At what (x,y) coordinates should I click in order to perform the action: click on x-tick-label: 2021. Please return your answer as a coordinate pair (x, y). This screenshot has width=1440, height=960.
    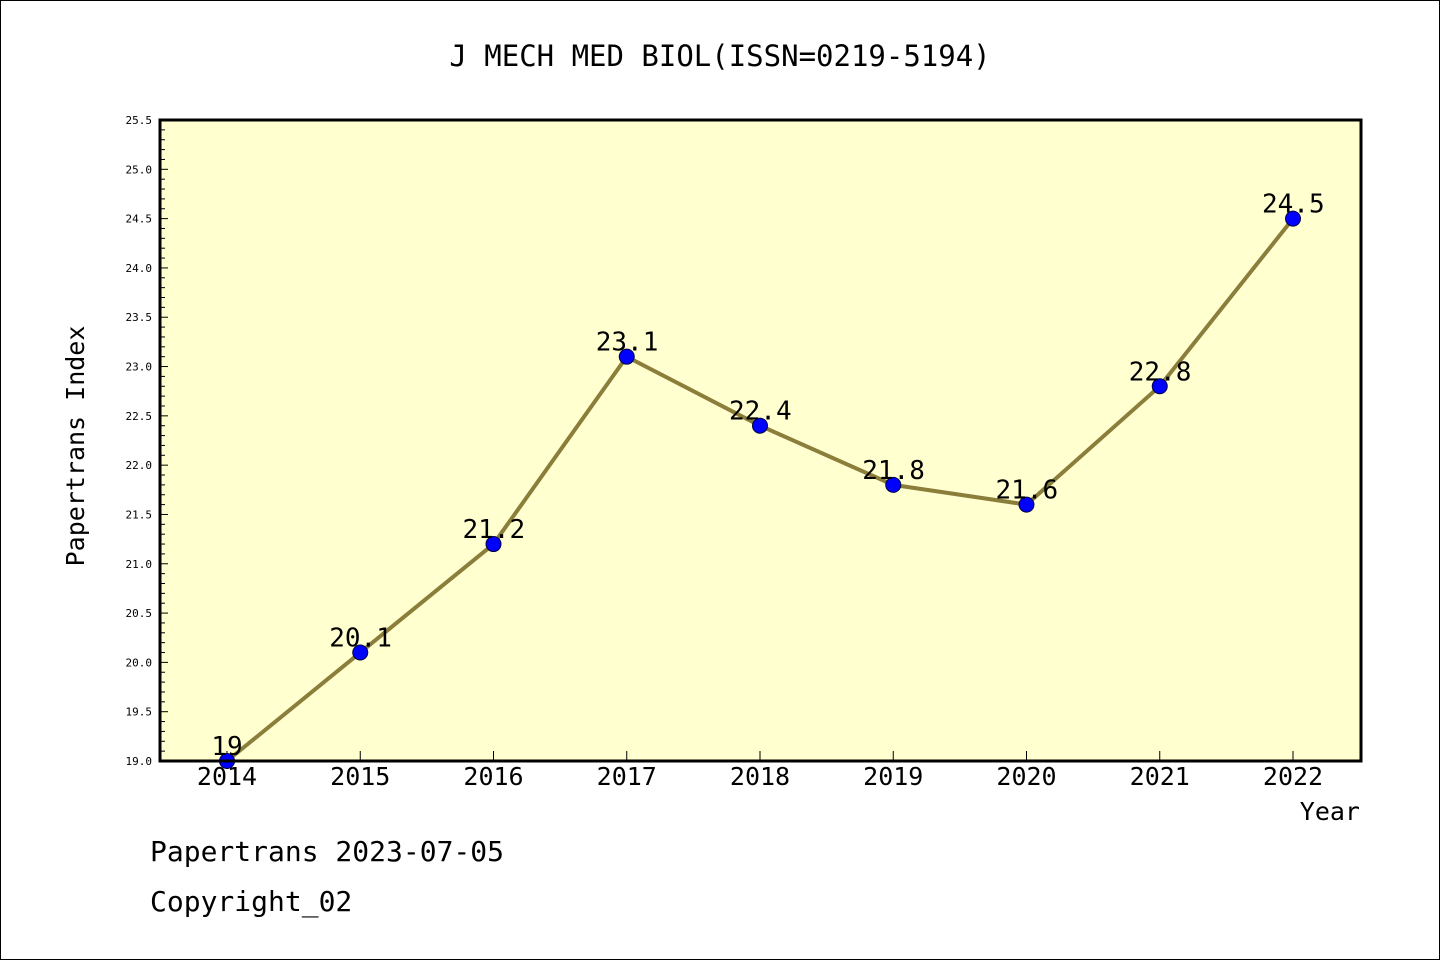
    Looking at the image, I should click on (1160, 776).